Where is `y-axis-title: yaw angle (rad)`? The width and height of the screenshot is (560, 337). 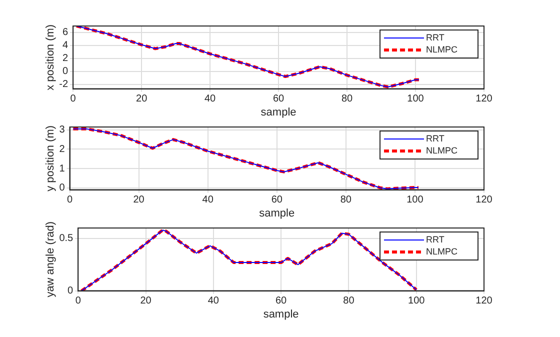 y-axis-title: yaw angle (rad) is located at coordinates (50, 259).